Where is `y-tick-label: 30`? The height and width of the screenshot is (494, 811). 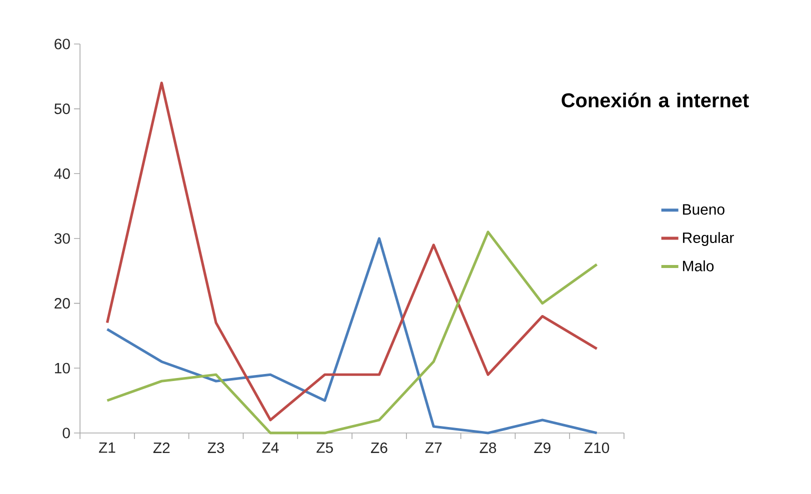 y-tick-label: 30 is located at coordinates (62, 238).